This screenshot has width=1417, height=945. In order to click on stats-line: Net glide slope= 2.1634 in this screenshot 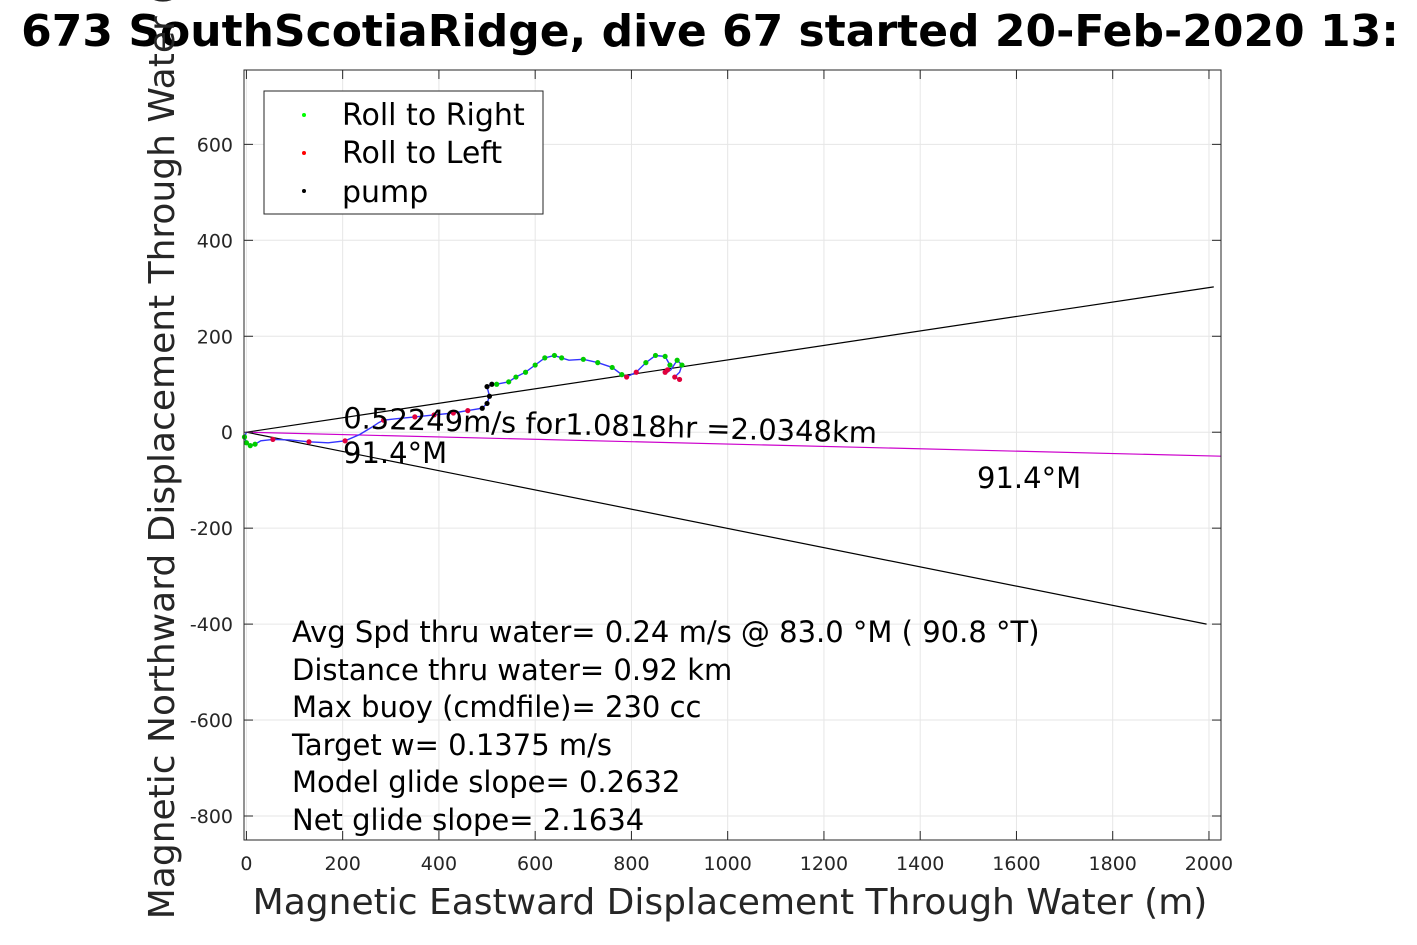, I will do `click(468, 820)`.